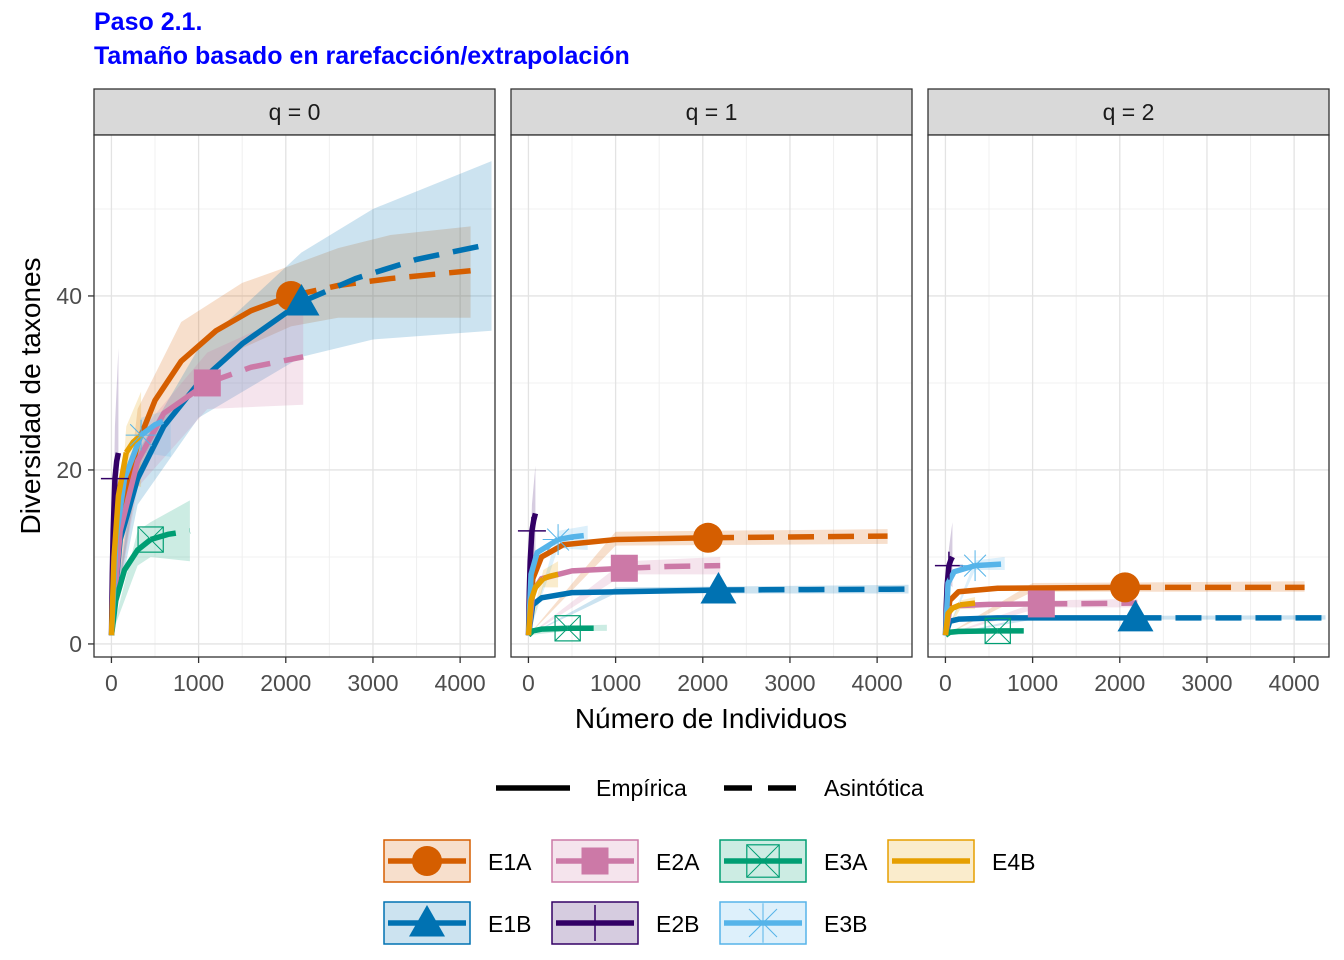 Image resolution: width=1344 pixels, height=960 pixels. I want to click on legend-key-e3b, so click(763, 923).